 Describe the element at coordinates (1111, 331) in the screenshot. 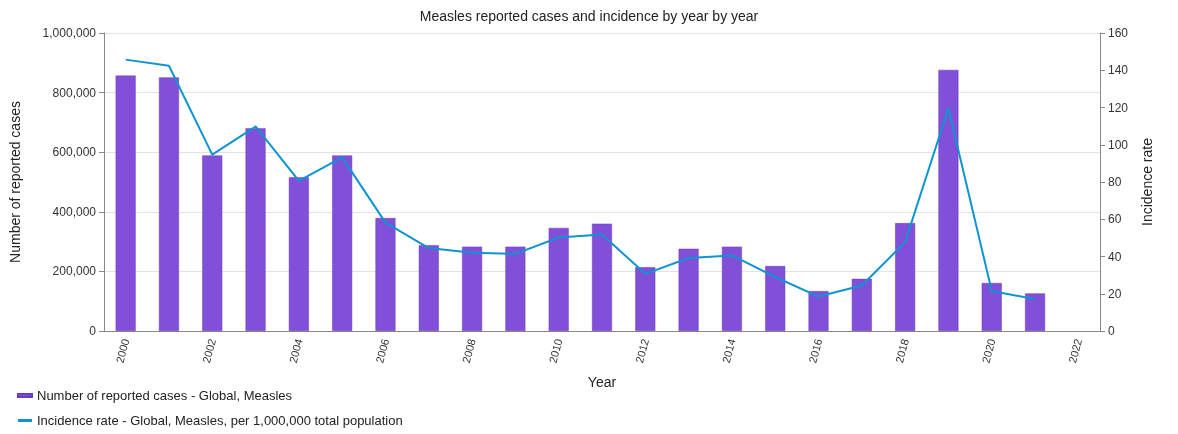

I see `y2-tick-label: 0` at that location.